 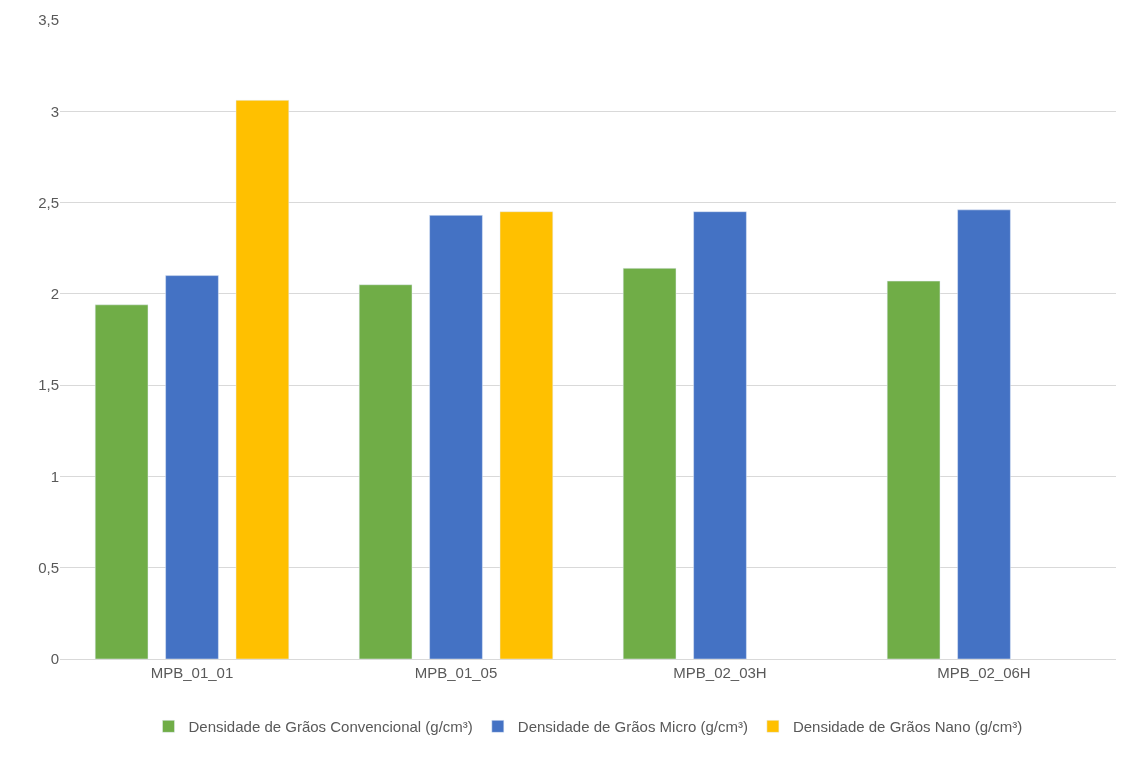 I want to click on y-tick-label: 2,5, so click(x=48, y=202).